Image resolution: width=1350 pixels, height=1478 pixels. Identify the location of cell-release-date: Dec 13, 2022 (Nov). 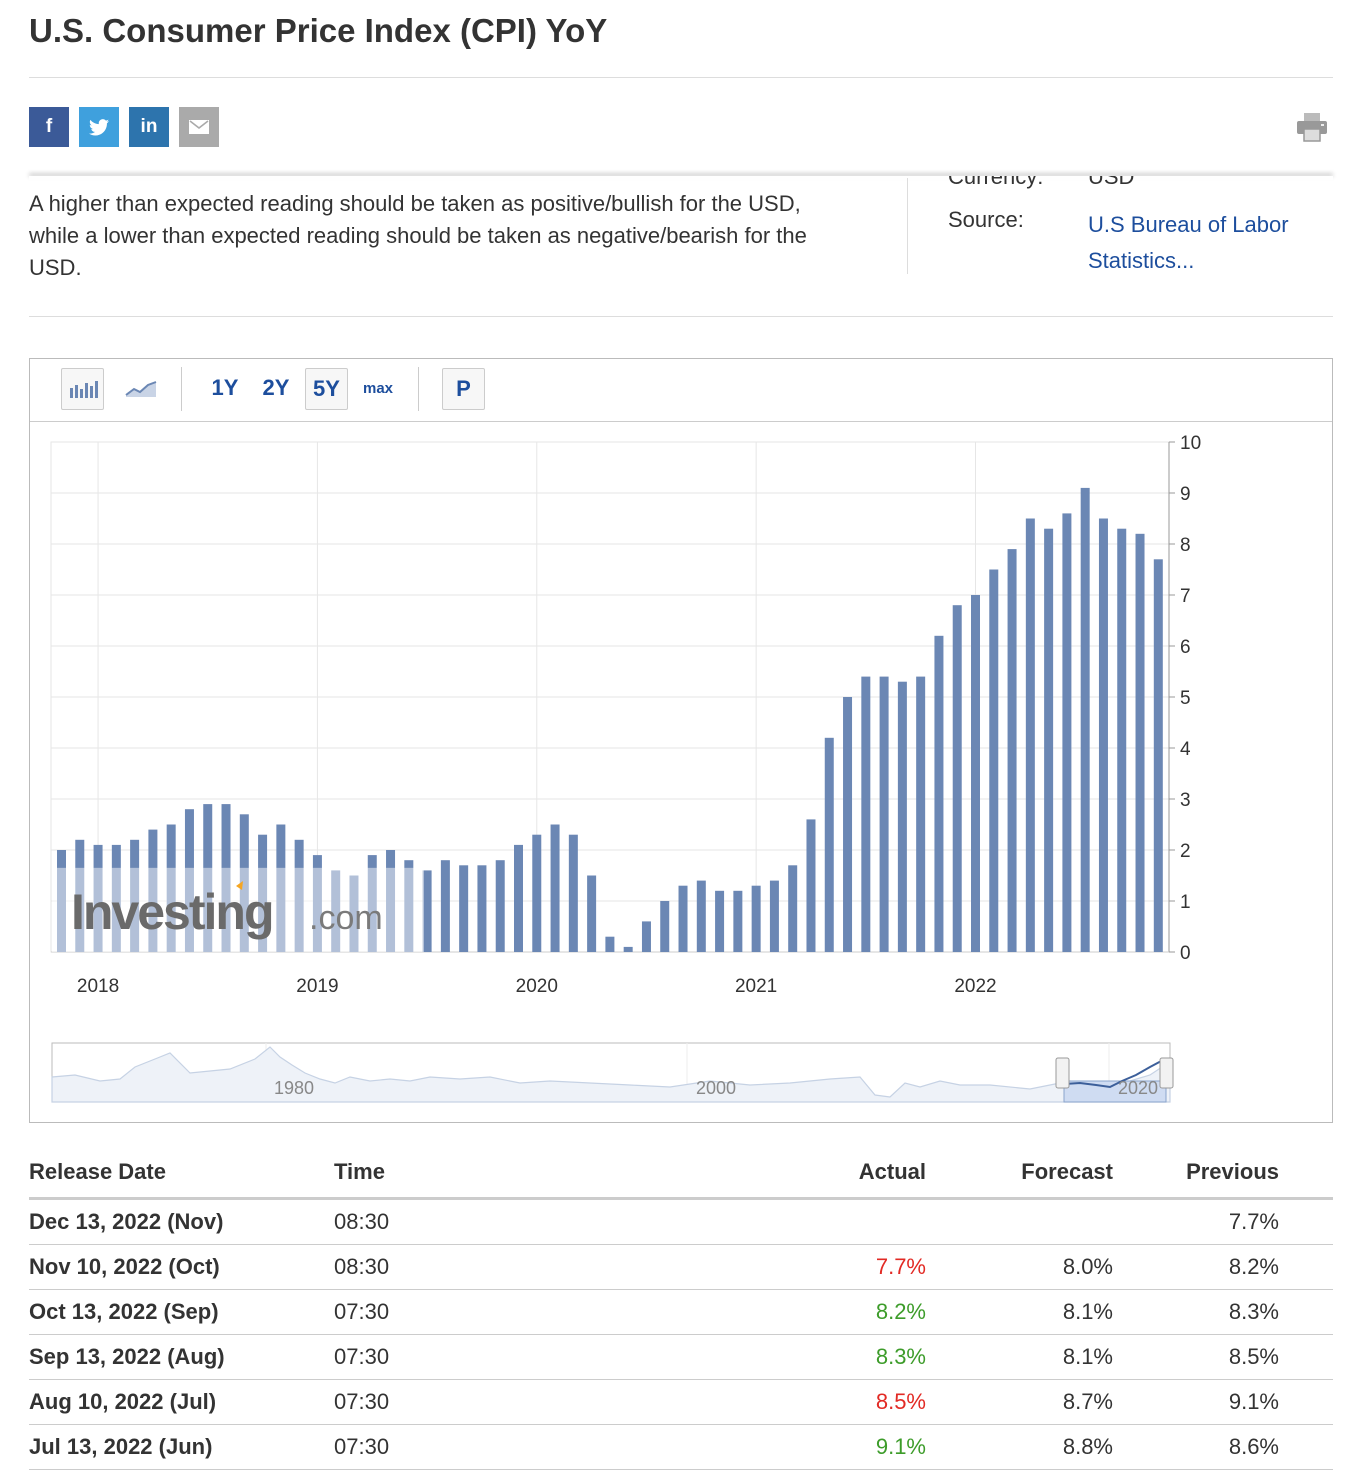
(126, 1221).